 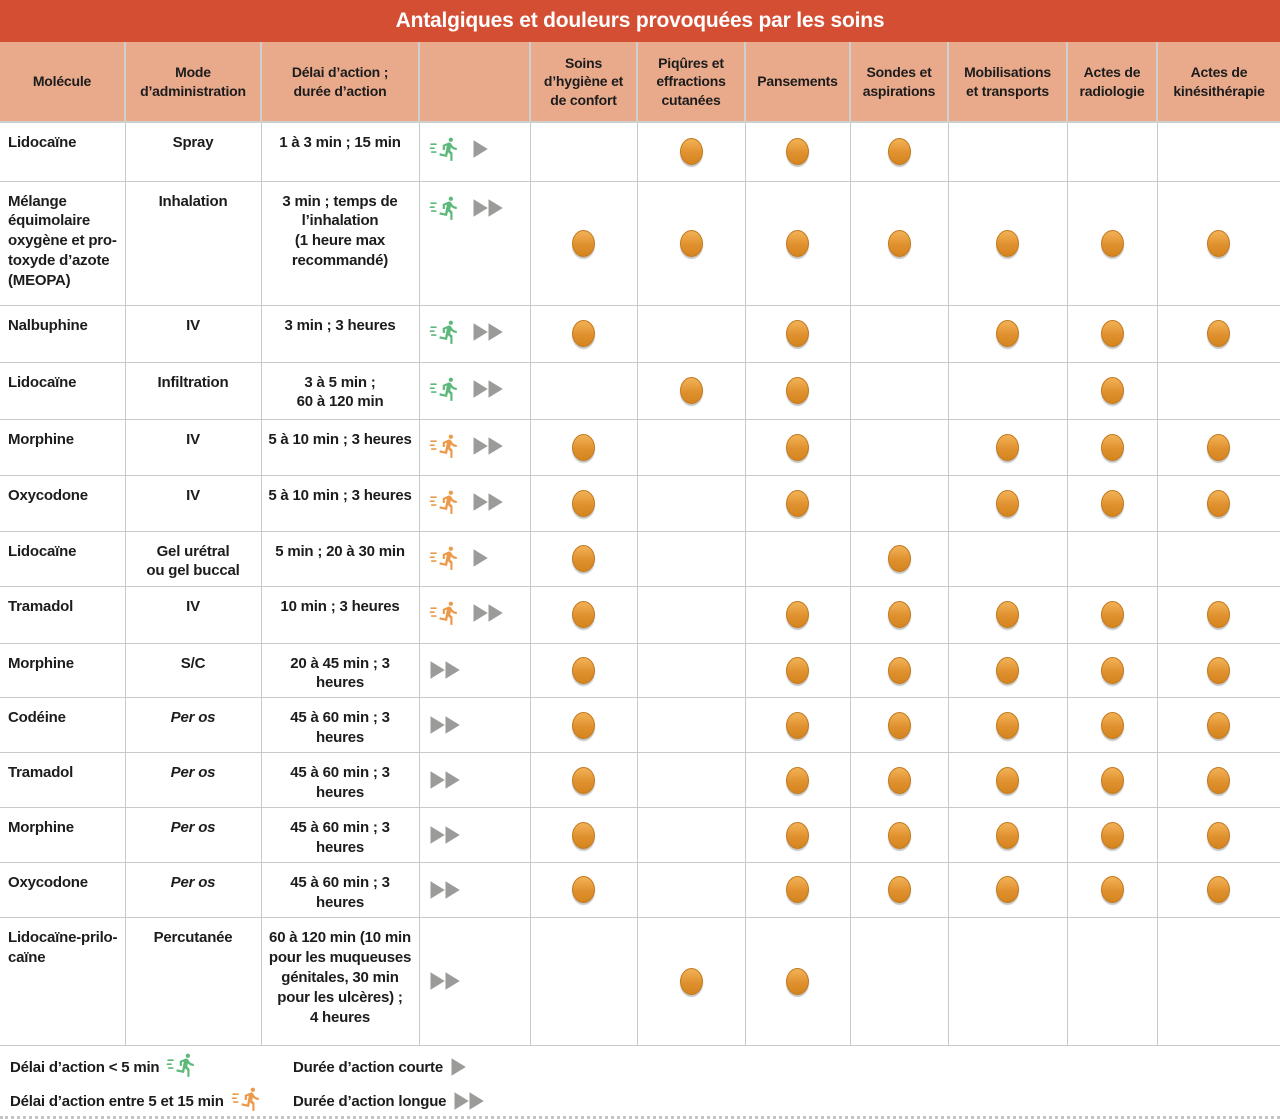 What do you see at coordinates (248, 1101) in the screenshot?
I see `legend-medium-runner-slot` at bounding box center [248, 1101].